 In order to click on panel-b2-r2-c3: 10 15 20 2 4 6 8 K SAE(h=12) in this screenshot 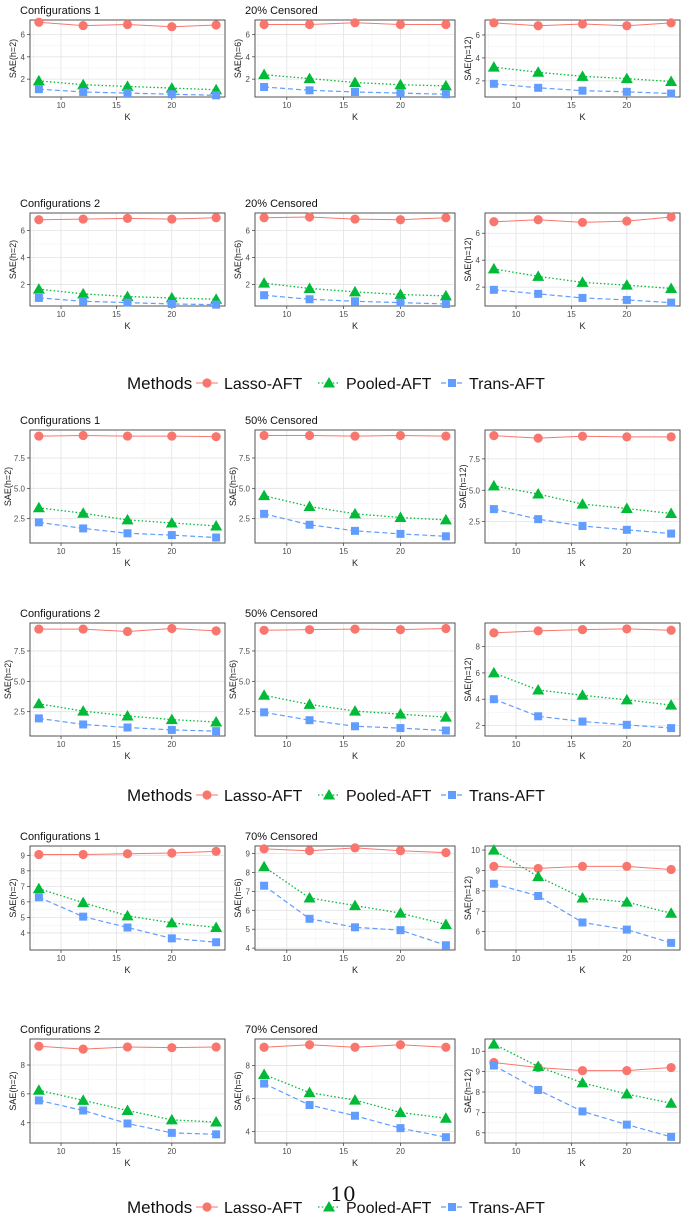, I will do `click(572, 691)`.